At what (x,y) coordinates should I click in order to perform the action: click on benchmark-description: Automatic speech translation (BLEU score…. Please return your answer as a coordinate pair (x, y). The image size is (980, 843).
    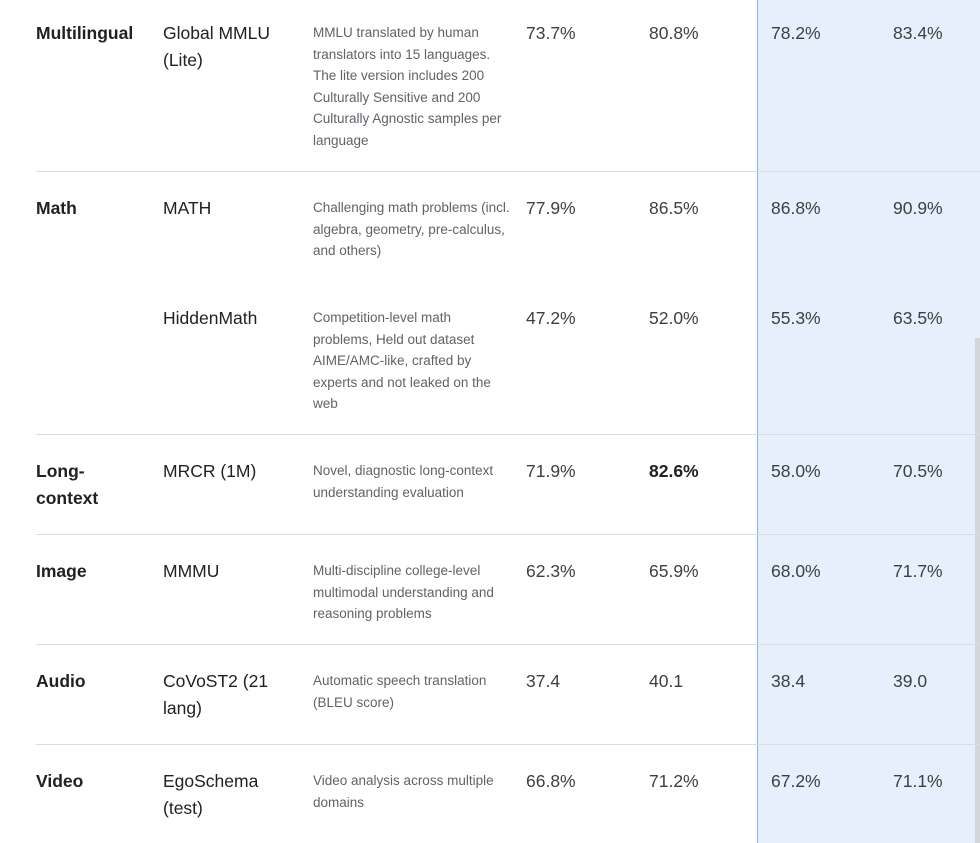
    Looking at the image, I should click on (400, 691).